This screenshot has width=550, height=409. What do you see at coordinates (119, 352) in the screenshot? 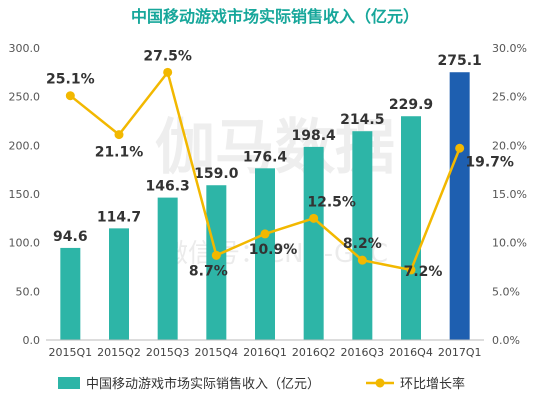
I see `x-tick-label: 2015Q2` at bounding box center [119, 352].